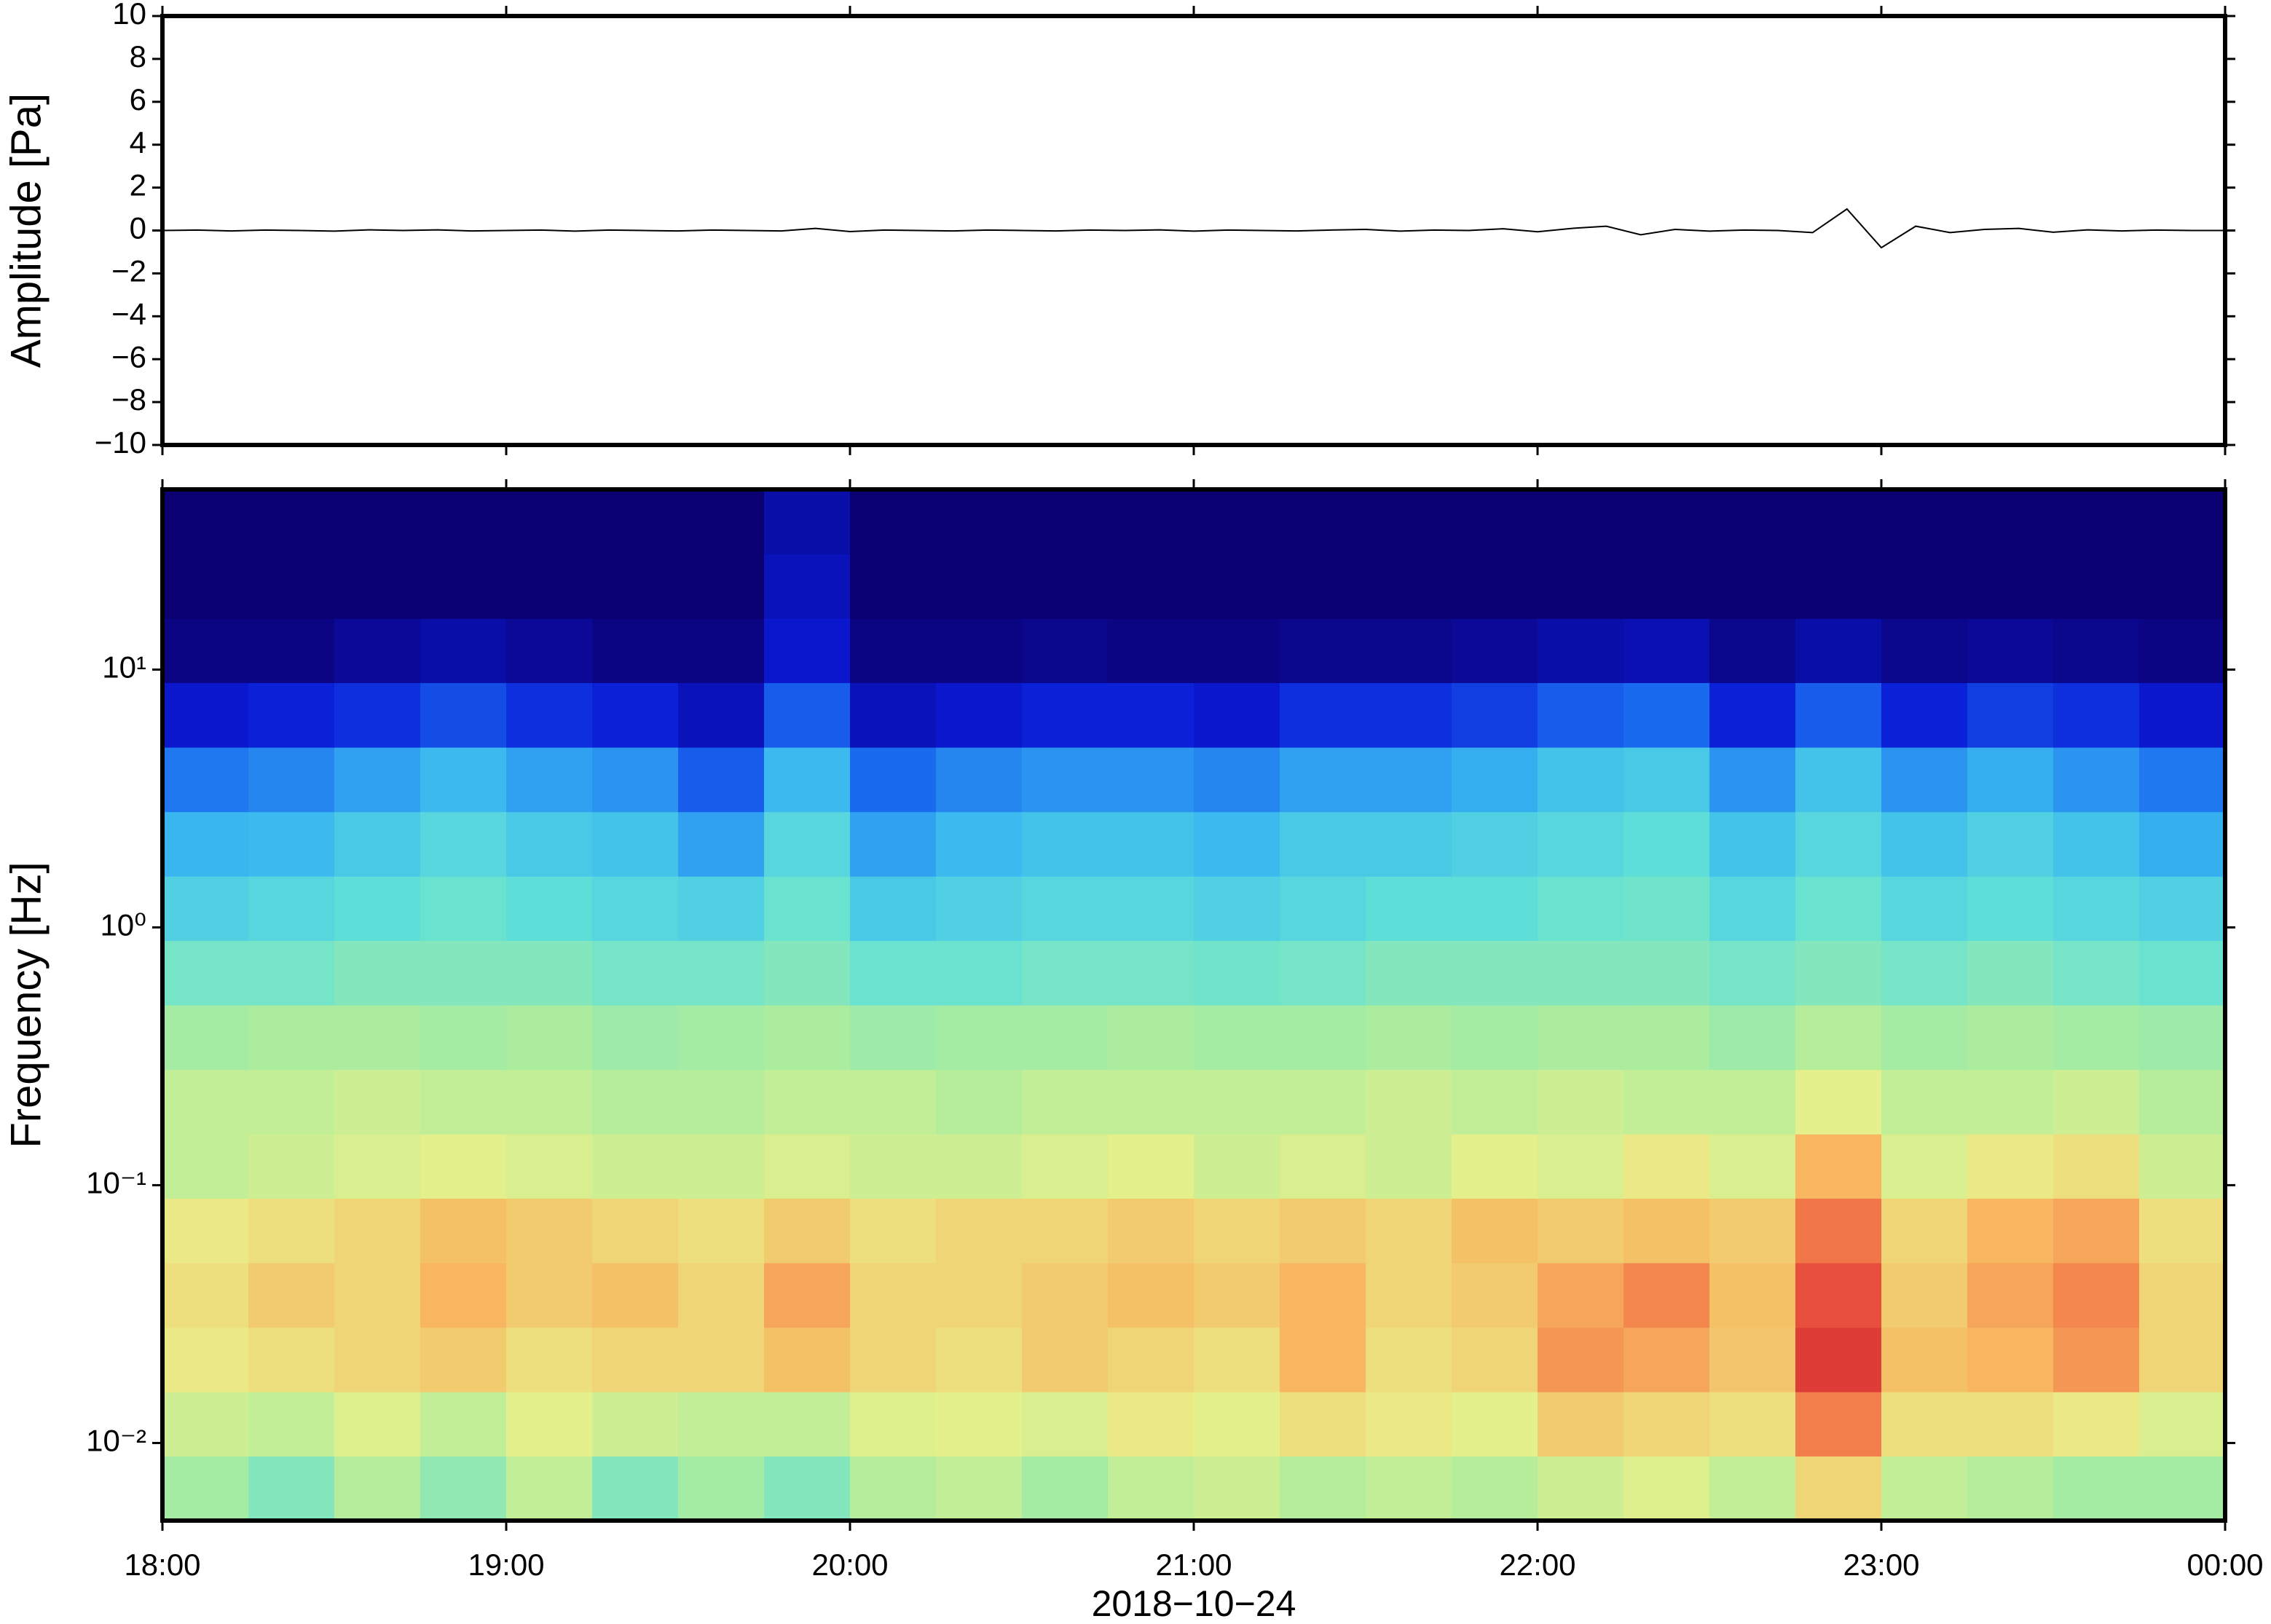 The image size is (2271, 1624). Describe the element at coordinates (138, 142) in the screenshot. I see `y-tick-label: 4` at that location.